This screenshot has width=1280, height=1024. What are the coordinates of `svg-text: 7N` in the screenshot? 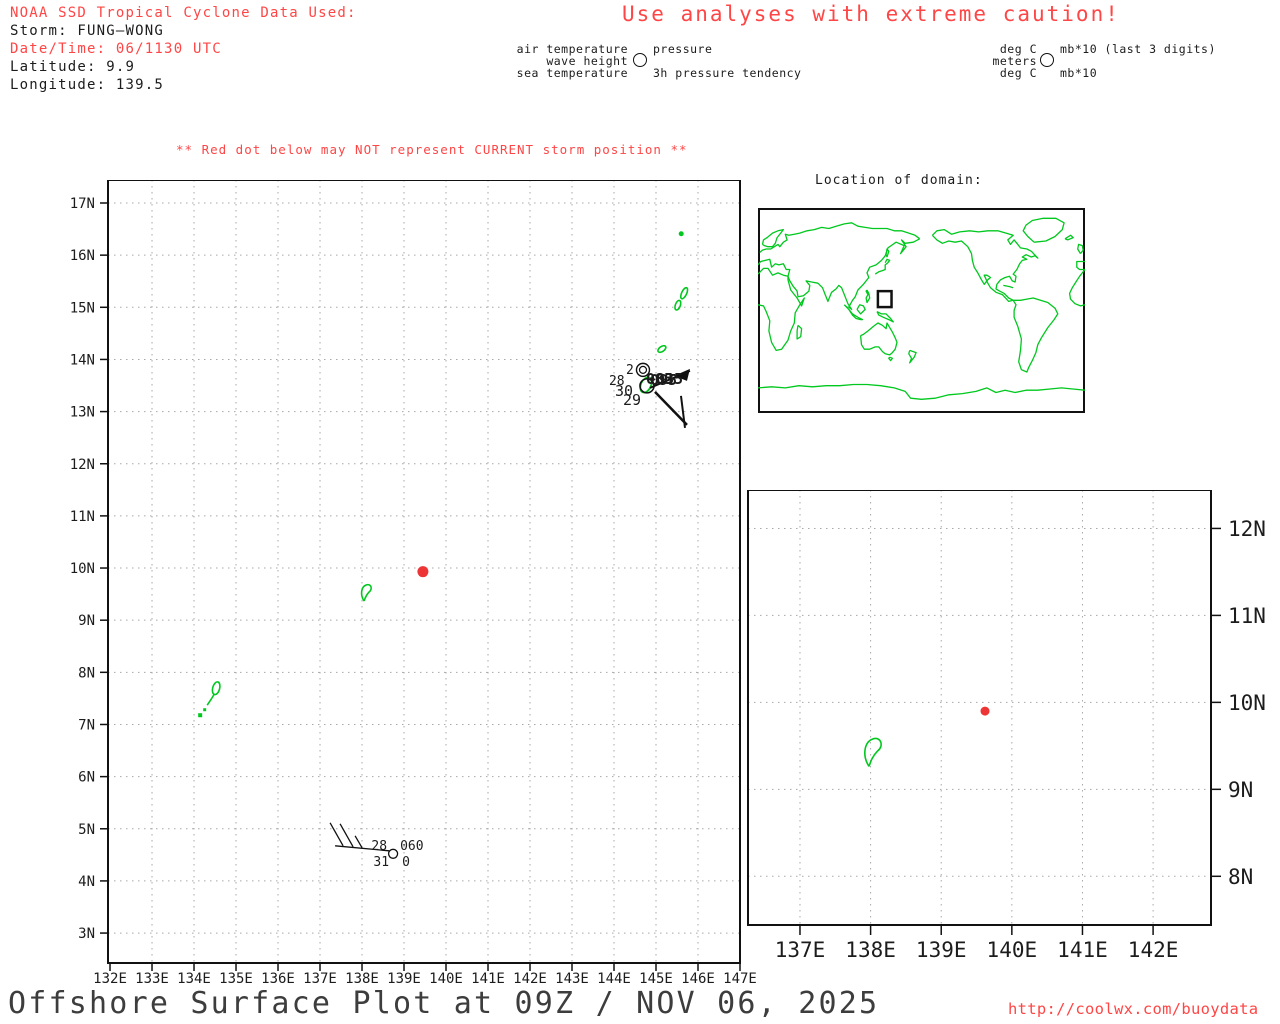 It's located at (86, 726).